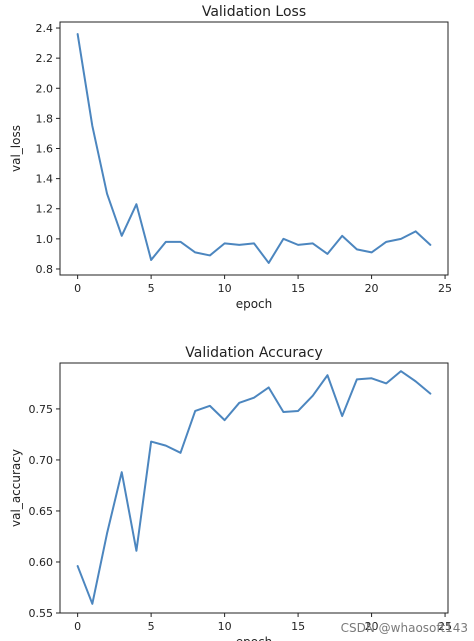  Describe the element at coordinates (45, 209) in the screenshot. I see `y-tick-label: 1.2` at that location.